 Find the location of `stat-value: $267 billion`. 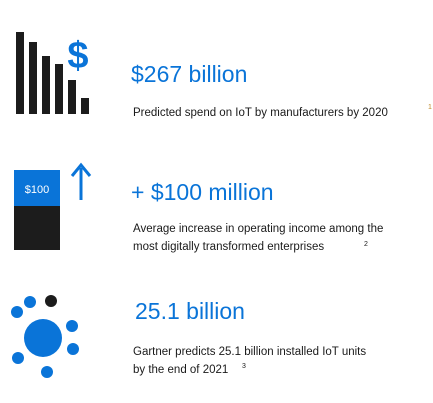

stat-value: $267 billion is located at coordinates (189, 74).